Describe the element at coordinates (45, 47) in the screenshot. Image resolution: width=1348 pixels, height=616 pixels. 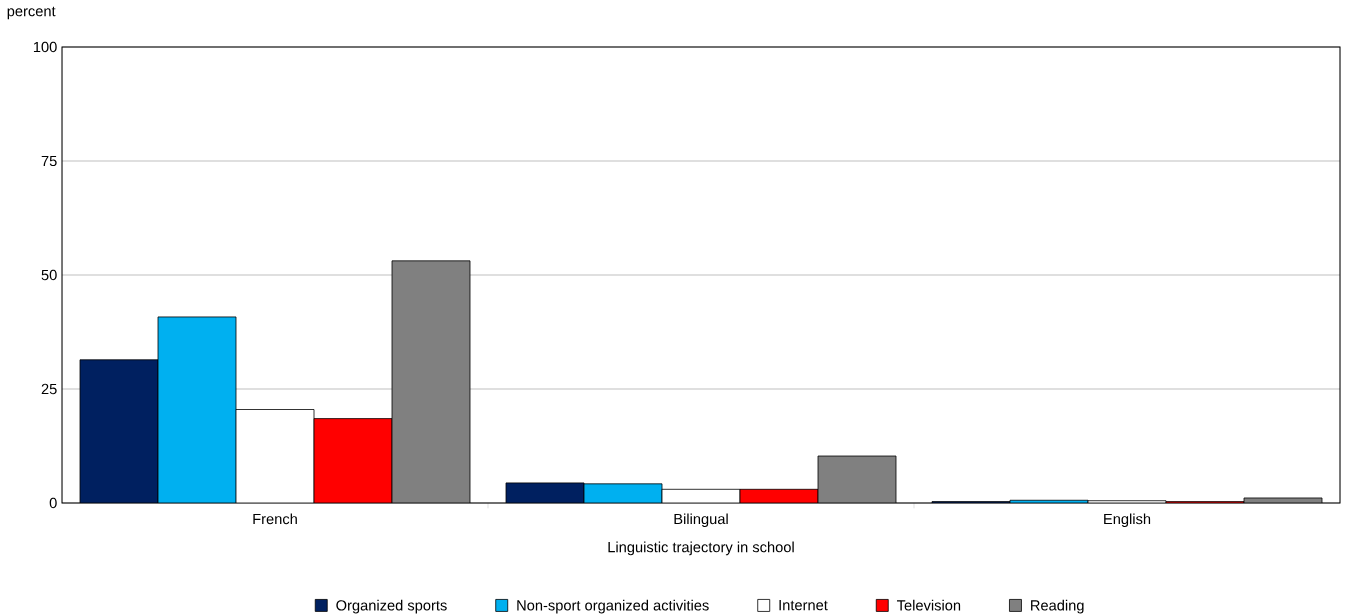
I see `y-tick-label: 100` at that location.